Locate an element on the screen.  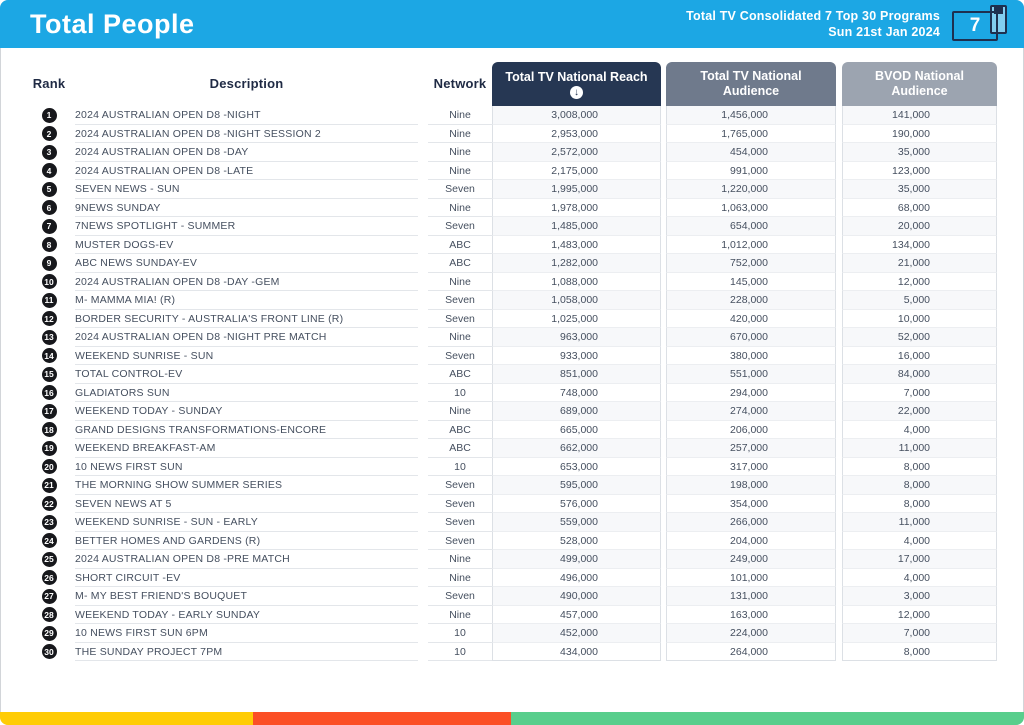
reach-value: 434,000 is located at coordinates (576, 651).